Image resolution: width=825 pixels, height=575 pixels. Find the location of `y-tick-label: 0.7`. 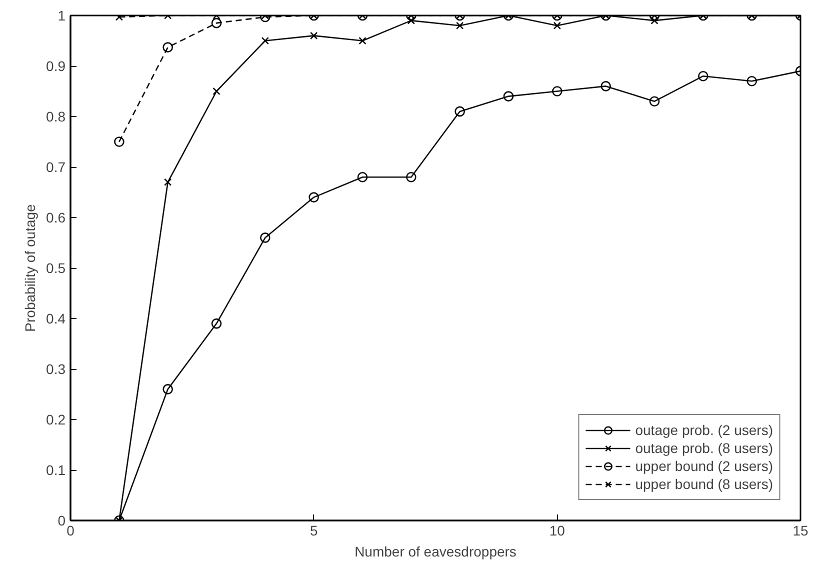

y-tick-label: 0.7 is located at coordinates (56, 167).